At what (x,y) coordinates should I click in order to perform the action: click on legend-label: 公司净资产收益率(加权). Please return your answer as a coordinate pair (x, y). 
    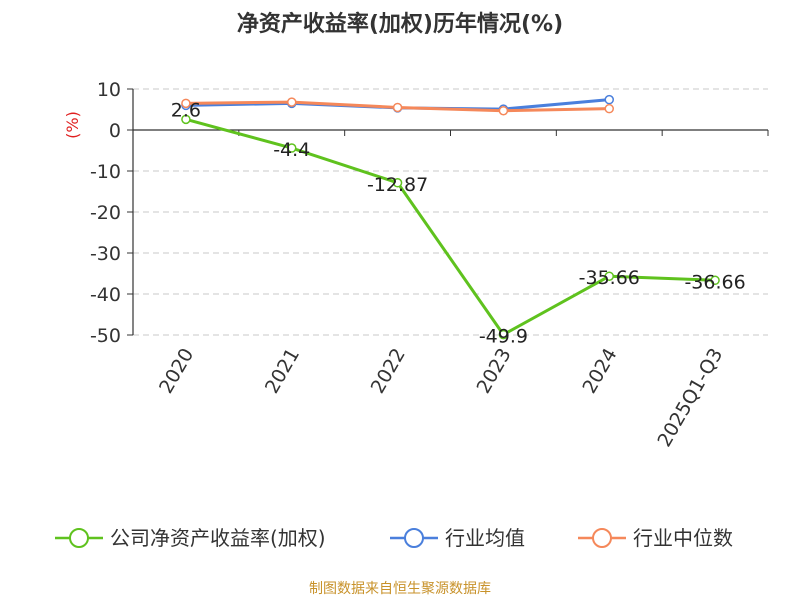
    Looking at the image, I should click on (218, 538).